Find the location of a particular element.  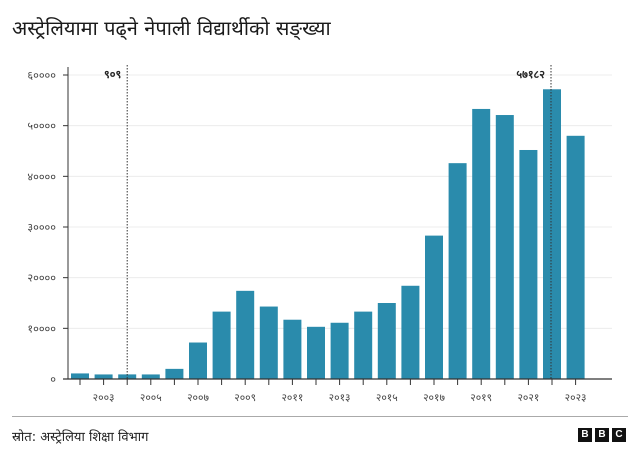

bar-2023 is located at coordinates (575, 257).